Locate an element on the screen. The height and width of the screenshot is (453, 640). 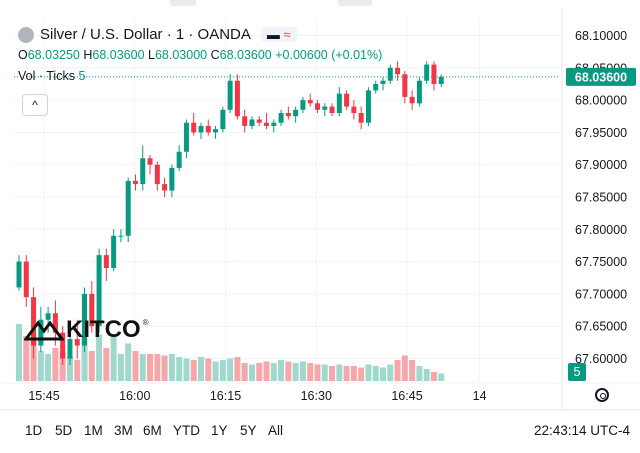
market-status-badge: ▬ ≈ is located at coordinates (278, 34).